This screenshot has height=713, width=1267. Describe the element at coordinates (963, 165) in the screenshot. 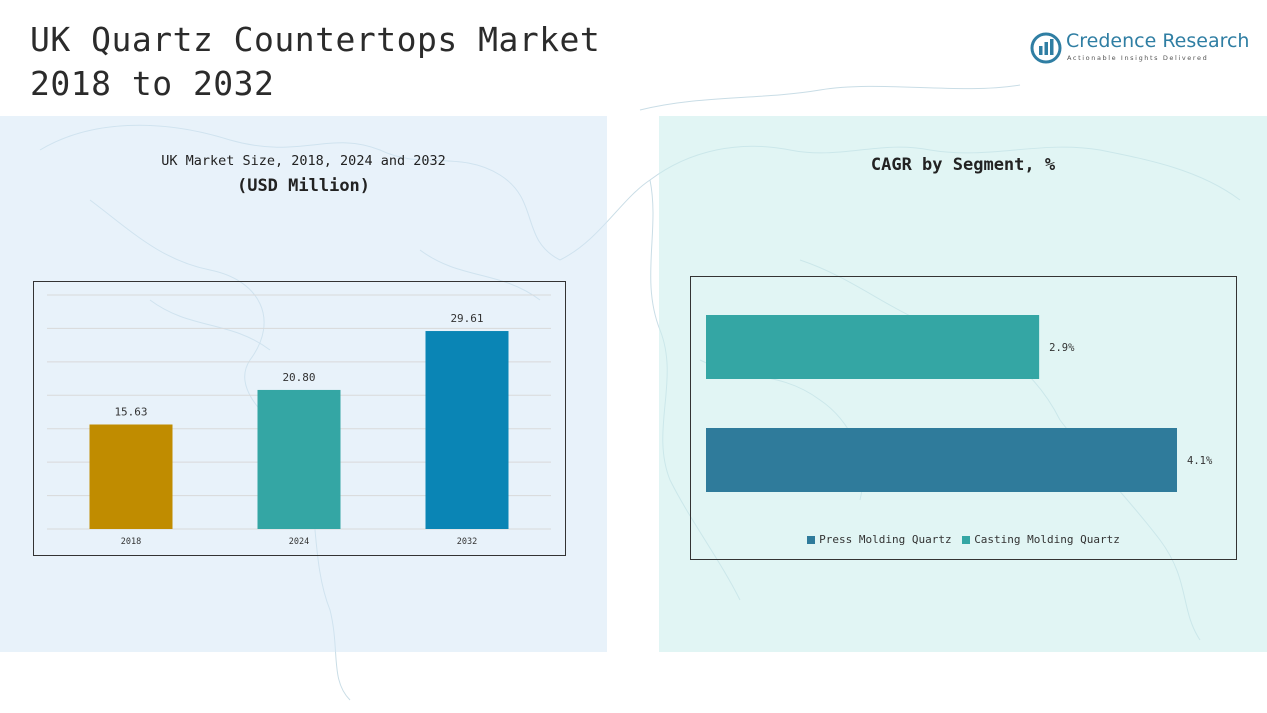

I see `cagr-chart-title: CAGR by Segment, %` at that location.